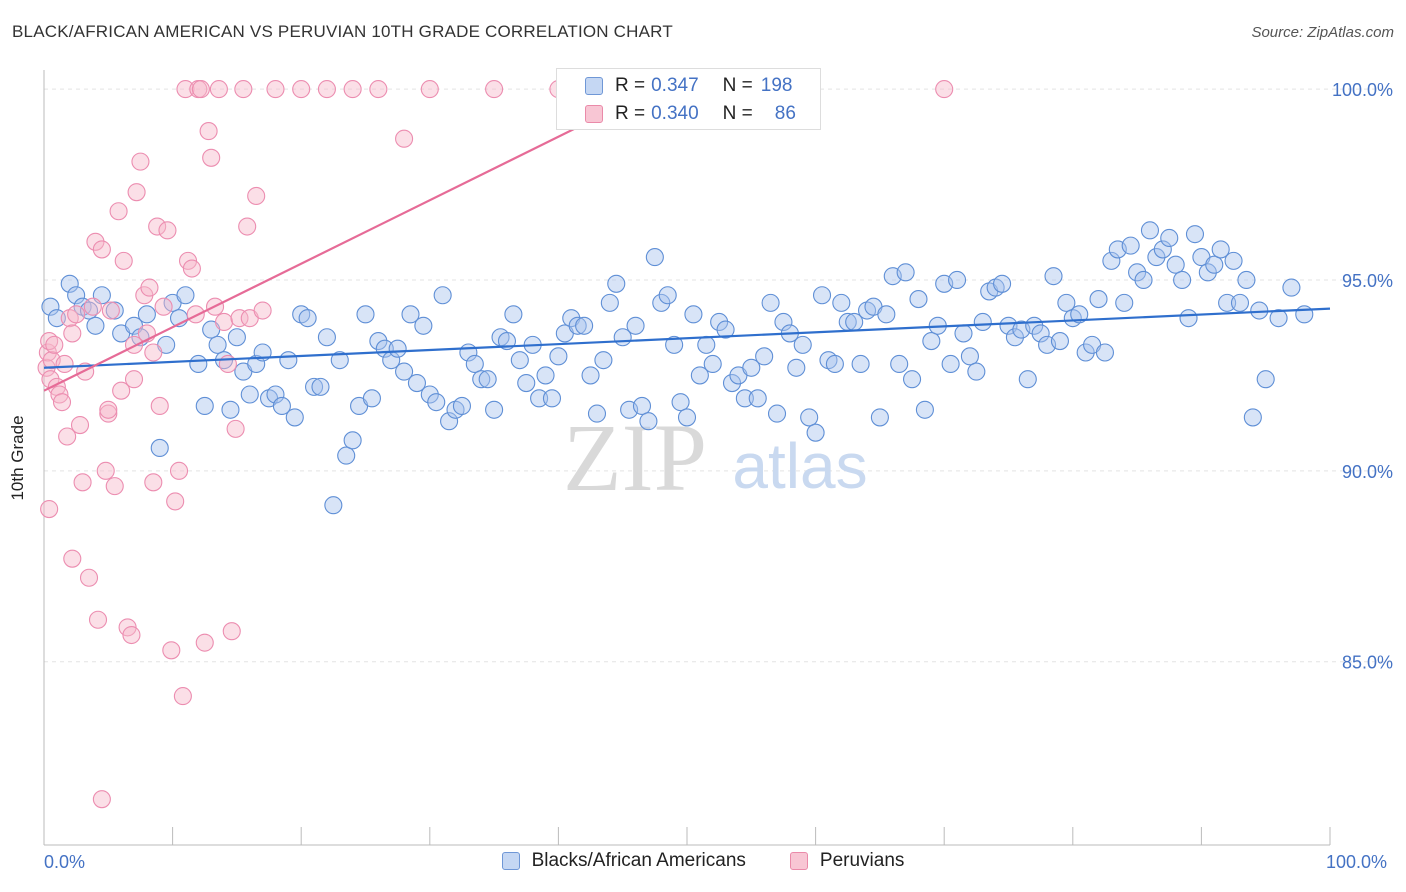 This screenshot has height=892, width=1406. I want to click on y-tick-label: 85.0%, so click(1367, 663).